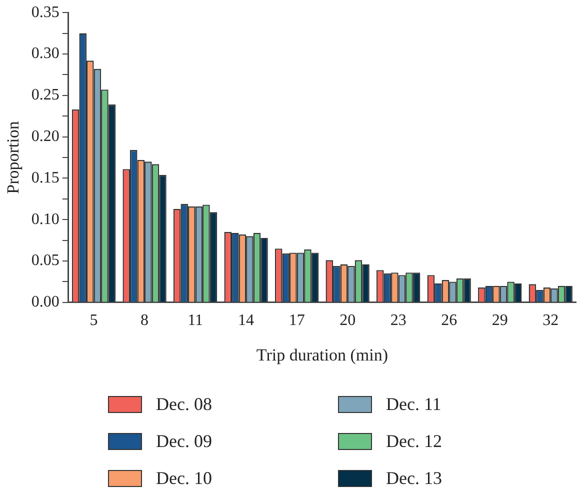  Describe the element at coordinates (550, 321) in the screenshot. I see `x-tick-label: 32` at that location.